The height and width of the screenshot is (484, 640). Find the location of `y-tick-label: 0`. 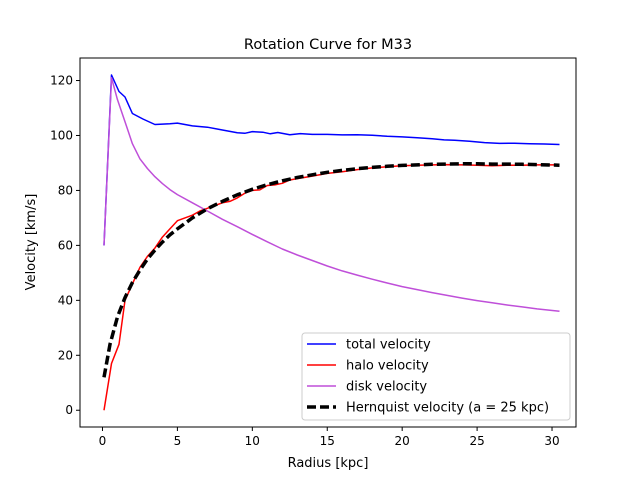

y-tick-label: 0 is located at coordinates (69, 410).